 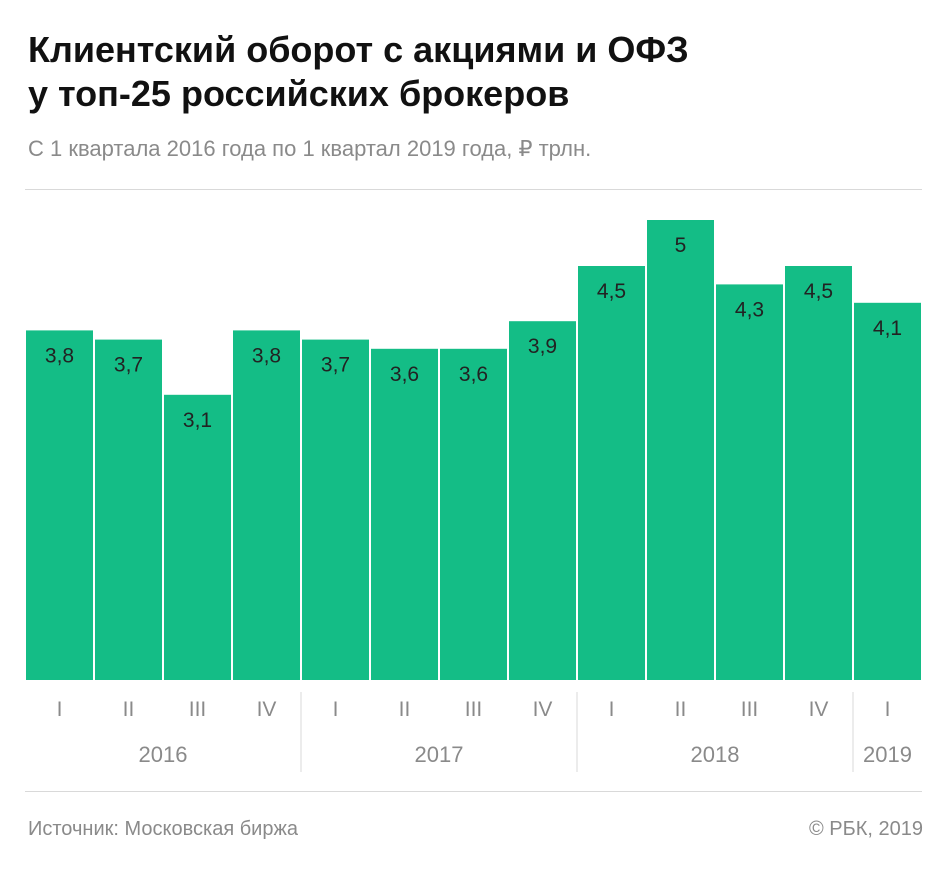 What do you see at coordinates (749, 309) in the screenshot?
I see `bar-value-label: 4,3` at bounding box center [749, 309].